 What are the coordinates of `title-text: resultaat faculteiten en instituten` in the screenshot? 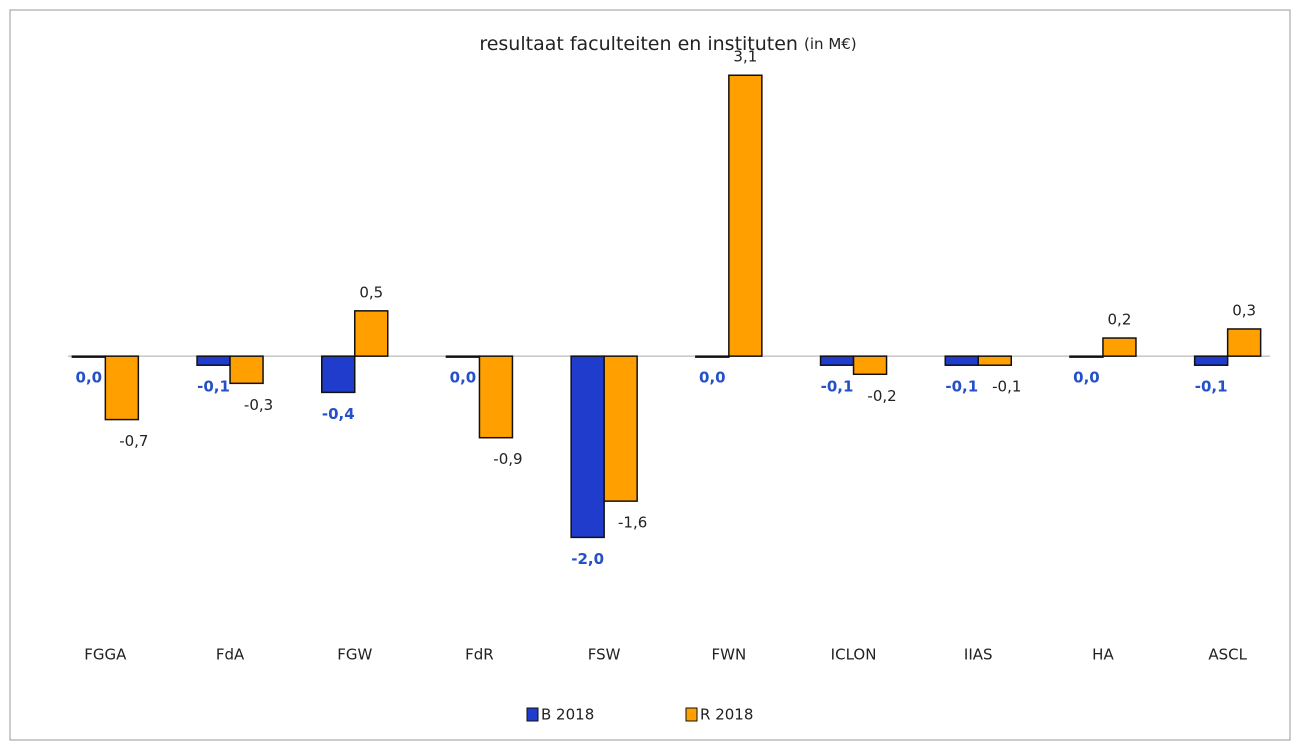 It's located at (638, 44).